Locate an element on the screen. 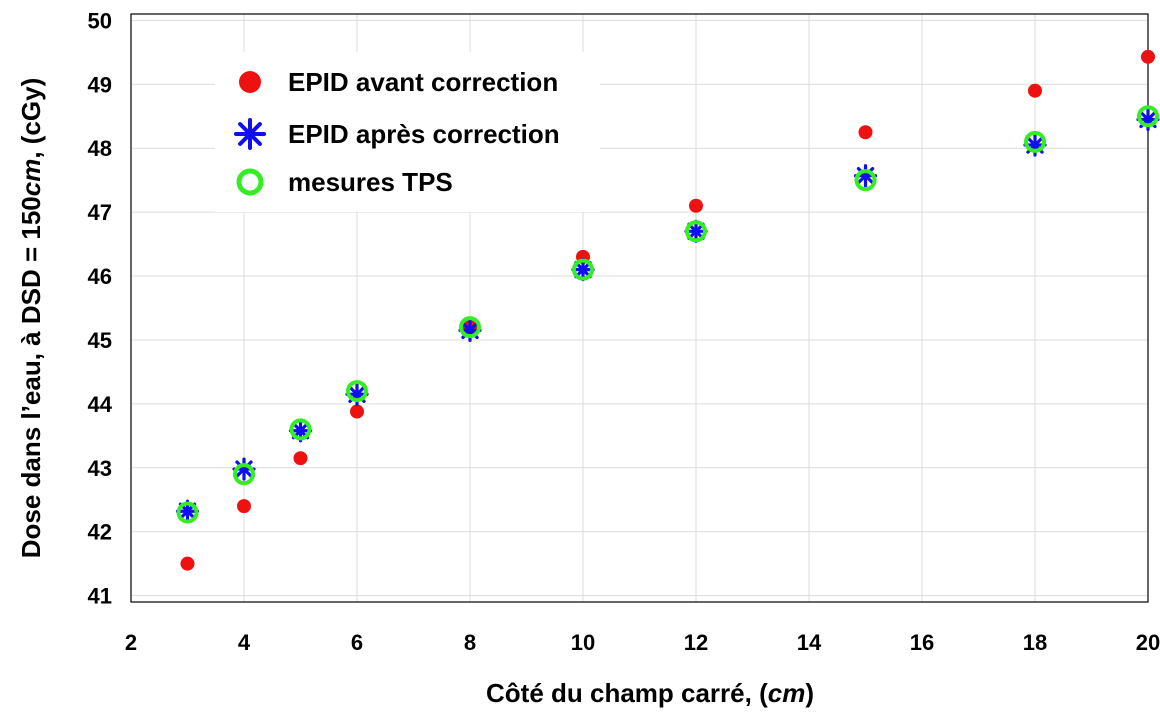 Image resolution: width=1160 pixels, height=715 pixels. y-tick-label: 47 is located at coordinates (100, 212).